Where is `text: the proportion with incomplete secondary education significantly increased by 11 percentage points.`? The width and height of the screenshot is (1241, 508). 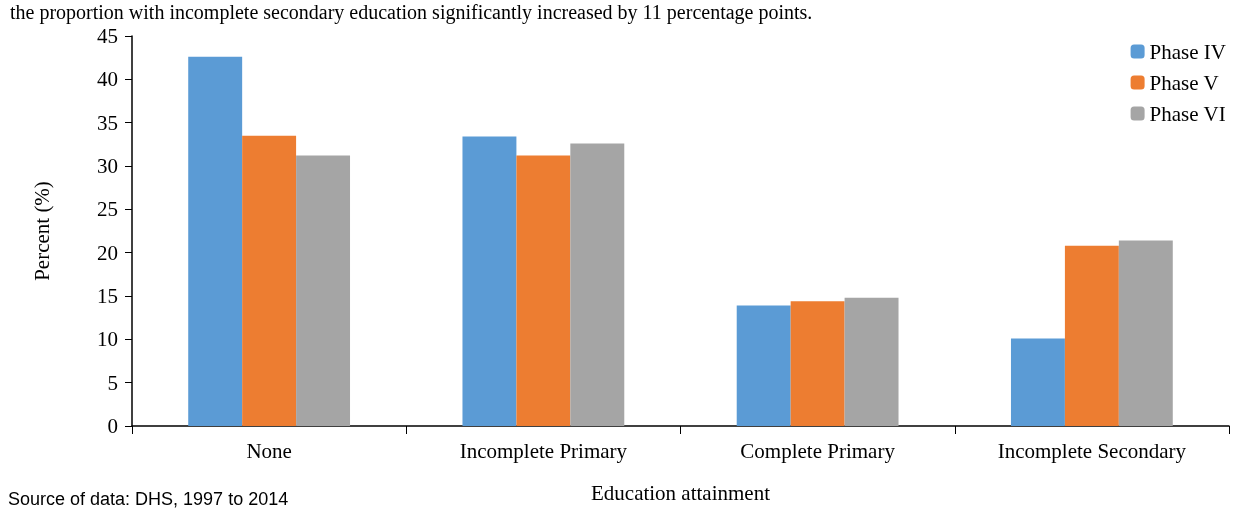
text: the proportion with incomplete secondary education significantly increased by 11 percentage points. is located at coordinates (411, 12).